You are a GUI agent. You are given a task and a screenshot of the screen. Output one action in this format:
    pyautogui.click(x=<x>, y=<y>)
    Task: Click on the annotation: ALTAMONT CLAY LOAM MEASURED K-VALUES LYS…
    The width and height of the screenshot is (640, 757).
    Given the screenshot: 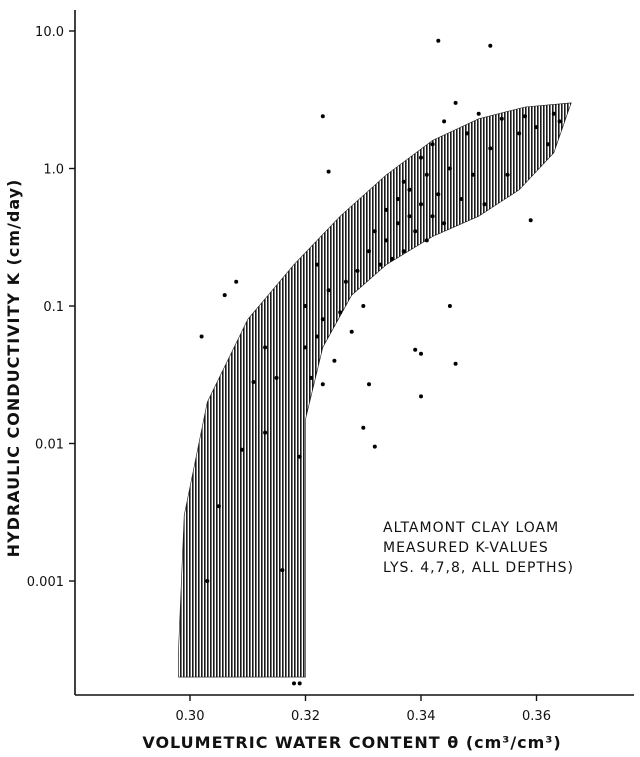 What is the action you would take?
    pyautogui.click(x=478, y=548)
    